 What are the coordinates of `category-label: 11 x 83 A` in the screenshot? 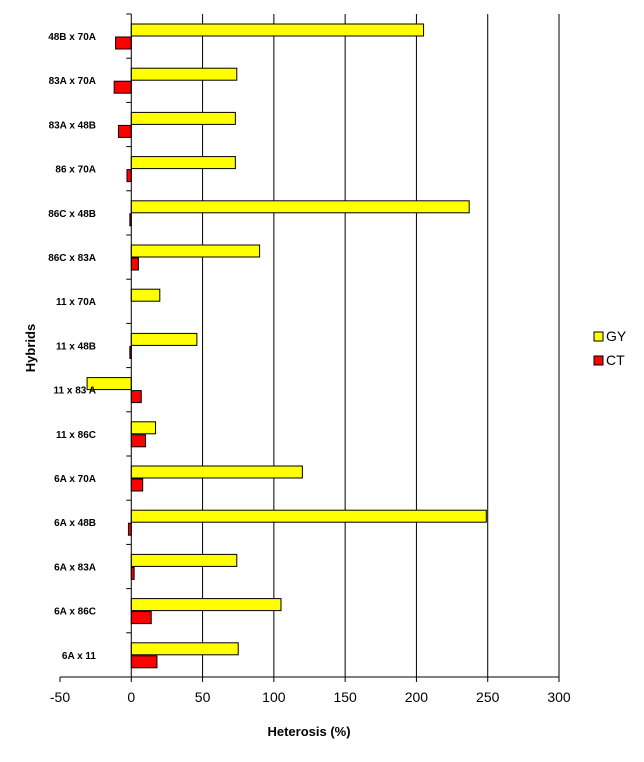 It's located at (75, 391).